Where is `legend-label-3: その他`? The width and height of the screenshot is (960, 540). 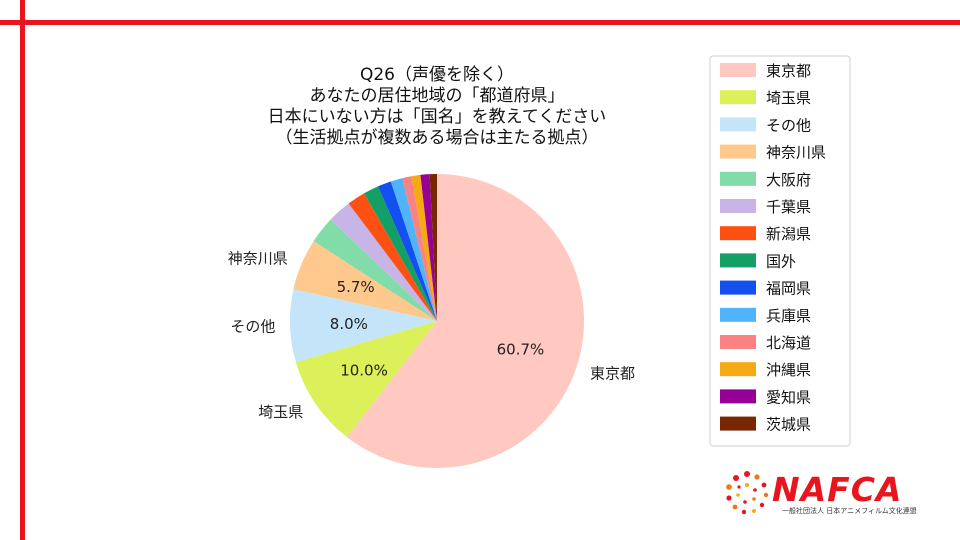 legend-label-3: その他 is located at coordinates (788, 125).